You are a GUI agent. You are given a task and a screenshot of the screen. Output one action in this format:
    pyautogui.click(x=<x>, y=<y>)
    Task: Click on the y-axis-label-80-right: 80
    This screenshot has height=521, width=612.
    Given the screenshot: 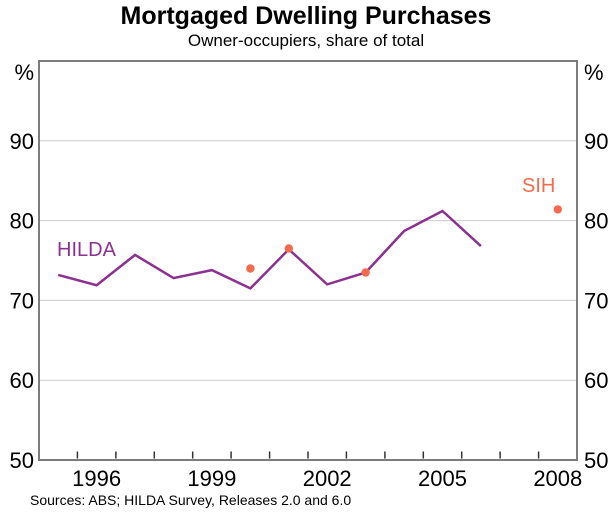 What is the action you would take?
    pyautogui.click(x=596, y=221)
    